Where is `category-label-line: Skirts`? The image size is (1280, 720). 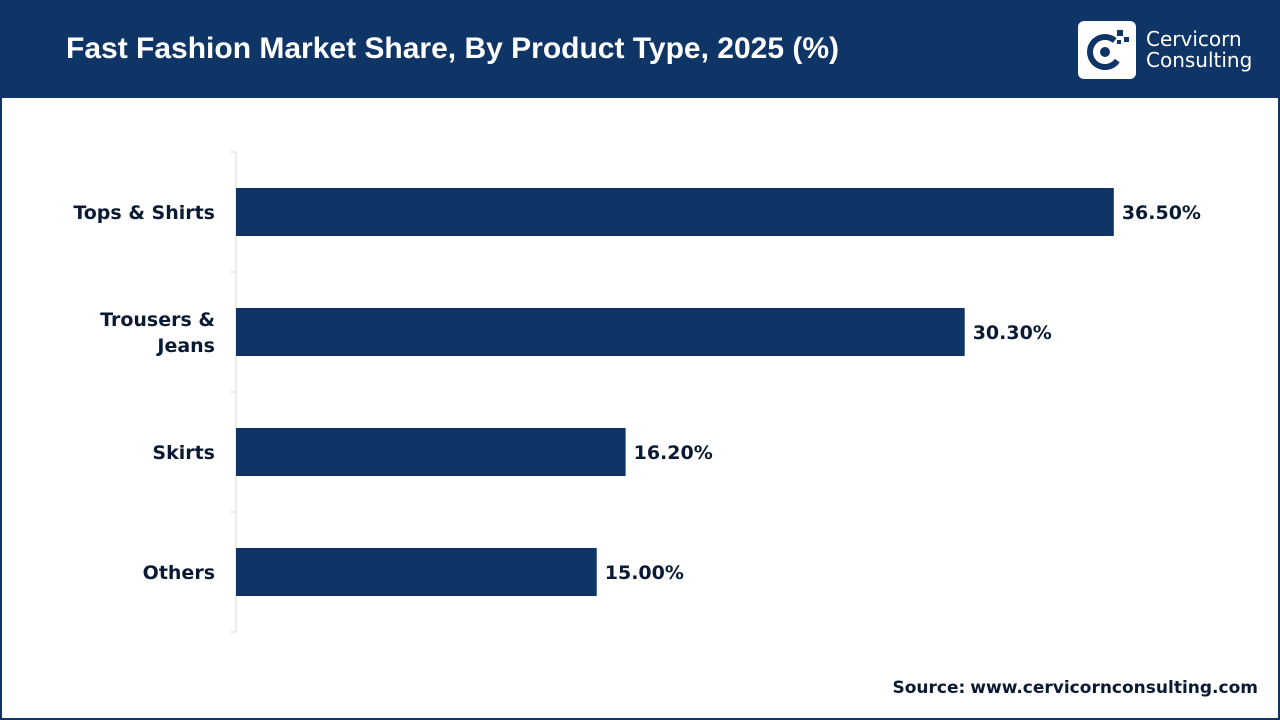 category-label-line: Skirts is located at coordinates (183, 453).